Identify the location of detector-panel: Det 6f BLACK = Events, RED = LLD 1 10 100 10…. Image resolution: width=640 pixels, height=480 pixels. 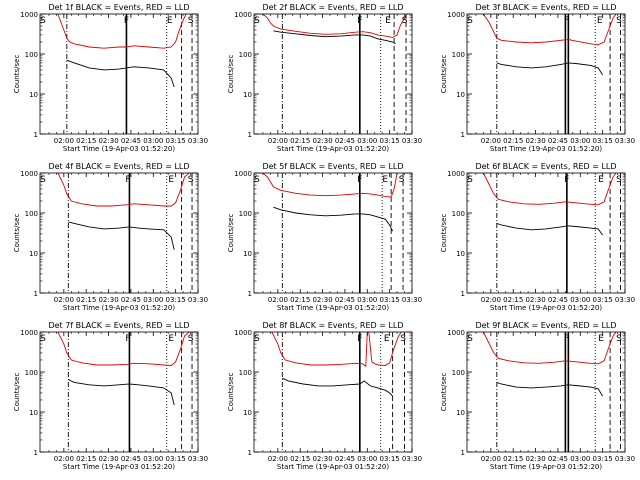
(537, 237).